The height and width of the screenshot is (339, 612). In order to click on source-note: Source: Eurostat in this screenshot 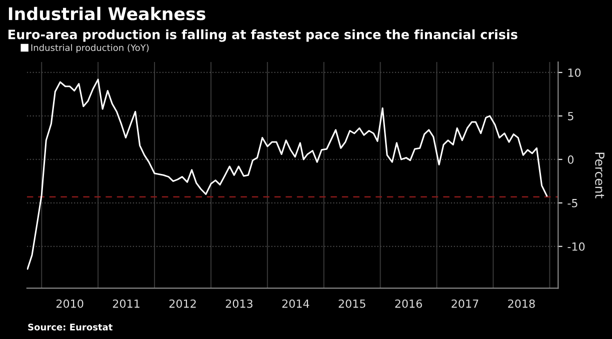, I will do `click(70, 327)`.